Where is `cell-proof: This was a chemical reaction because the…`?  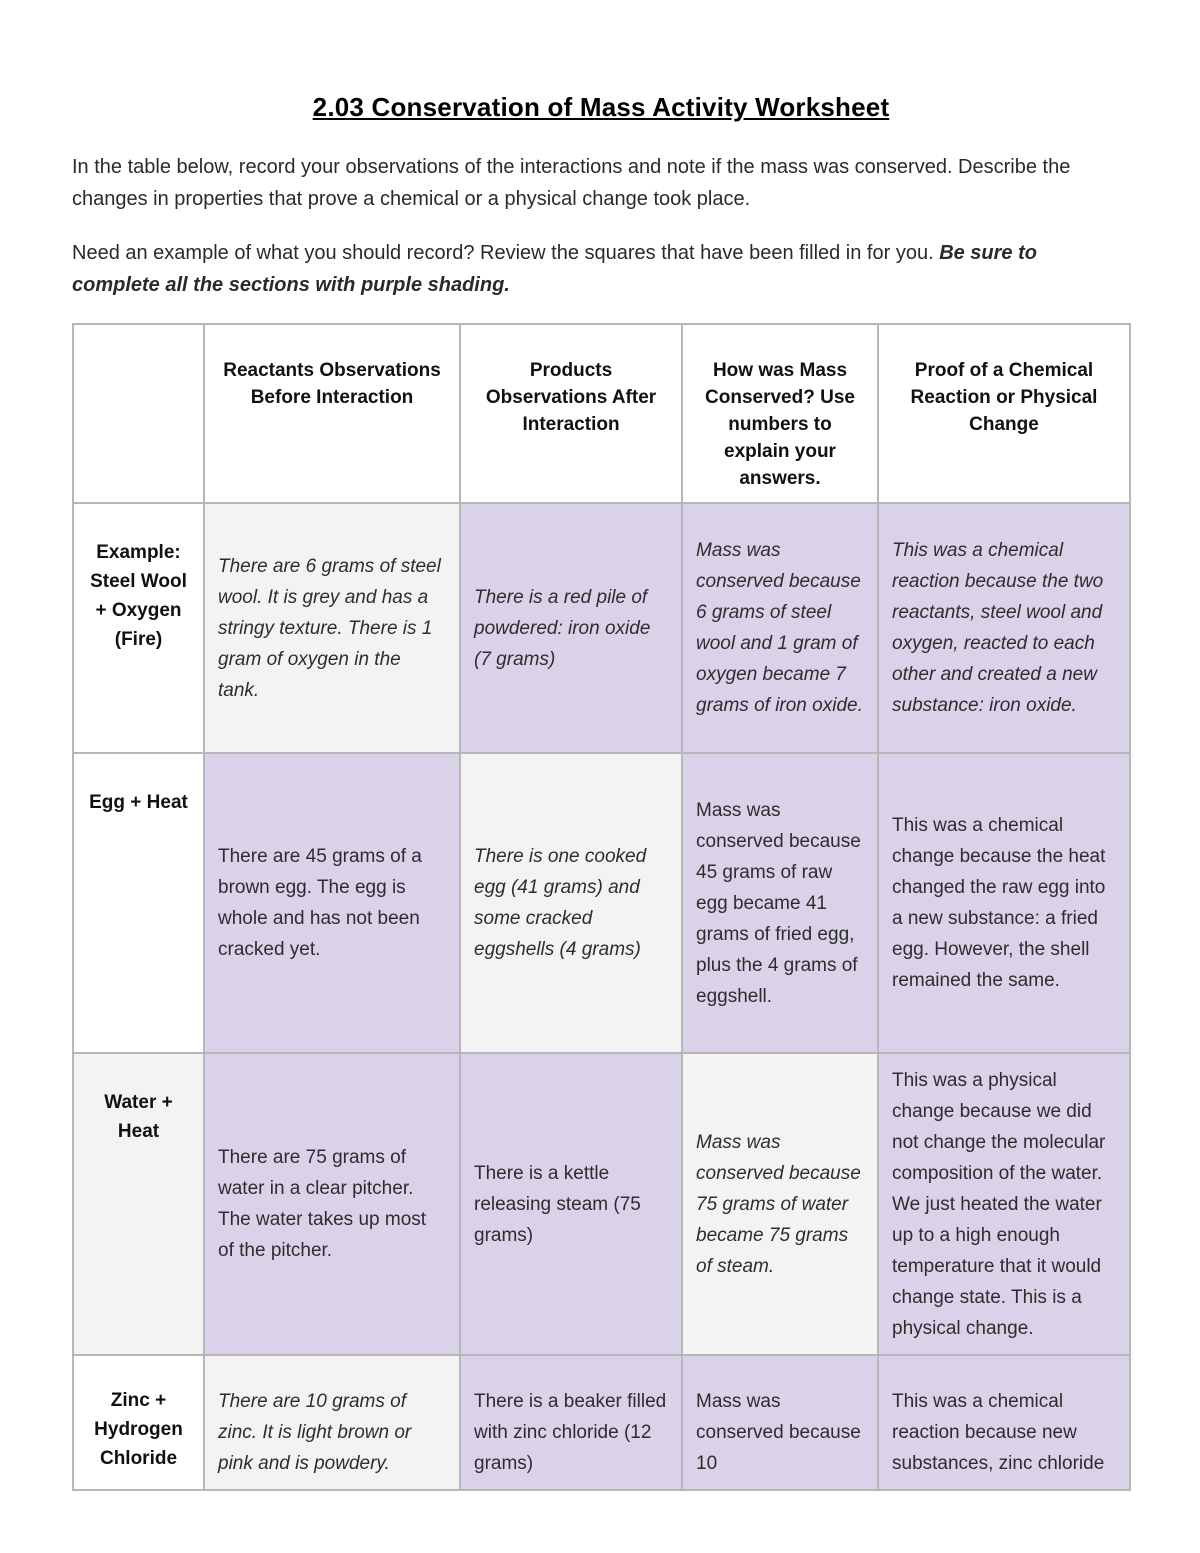
cell-proof: This was a chemical reaction because the… is located at coordinates (1004, 628).